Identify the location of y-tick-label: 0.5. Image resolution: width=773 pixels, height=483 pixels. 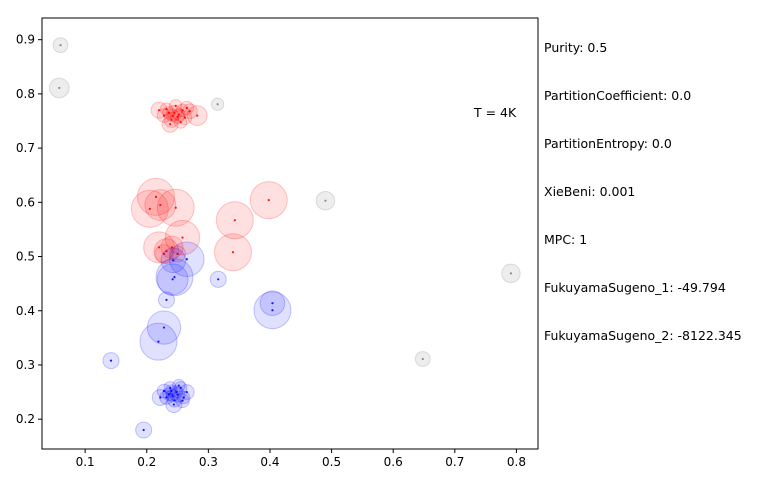
(25, 257).